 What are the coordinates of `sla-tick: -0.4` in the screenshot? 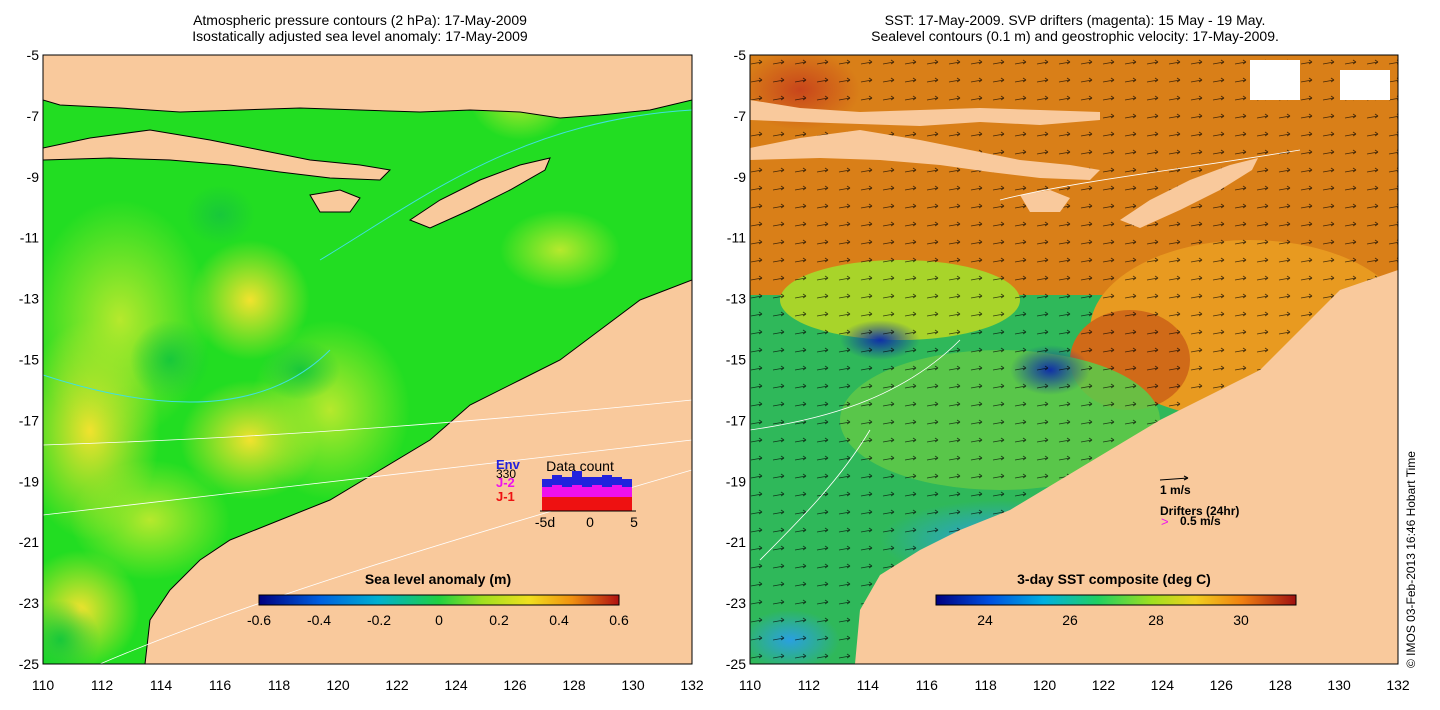 It's located at (319, 620).